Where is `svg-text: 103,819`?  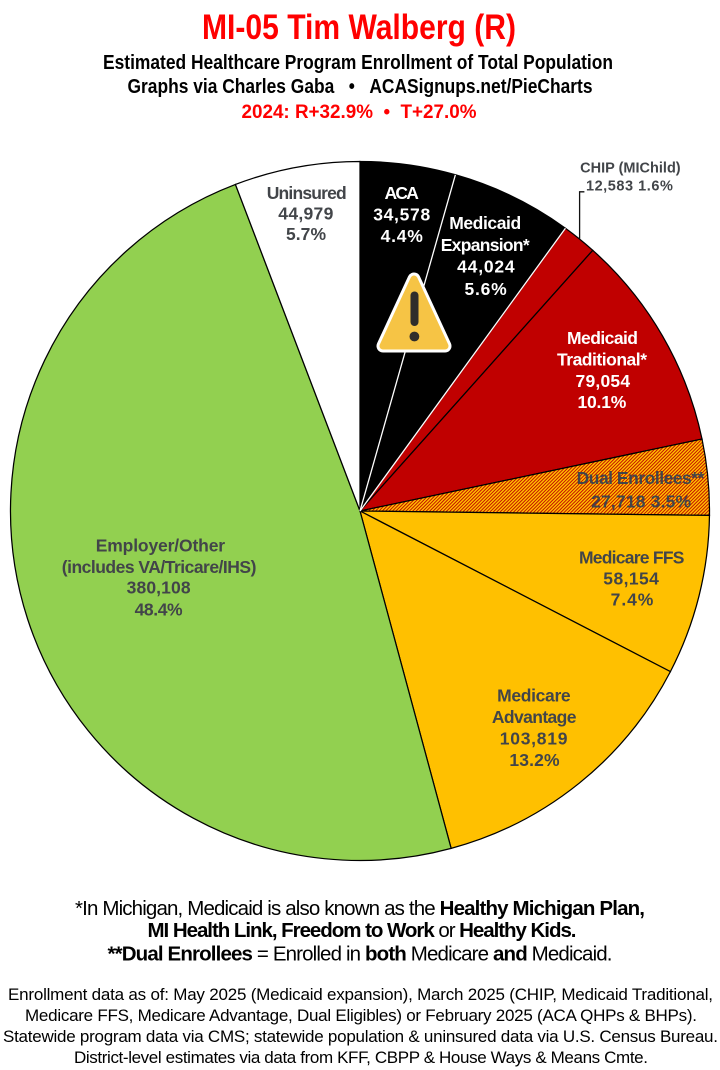 svg-text: 103,819 is located at coordinates (534, 738).